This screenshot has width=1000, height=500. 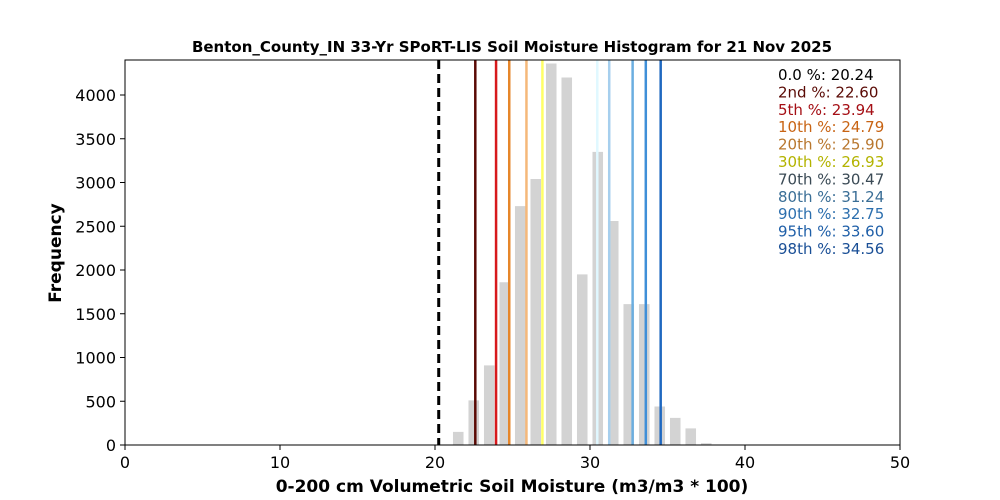 I want to click on x-axis-ticks: 0 10 20 30 40 50, so click(x=515, y=458).